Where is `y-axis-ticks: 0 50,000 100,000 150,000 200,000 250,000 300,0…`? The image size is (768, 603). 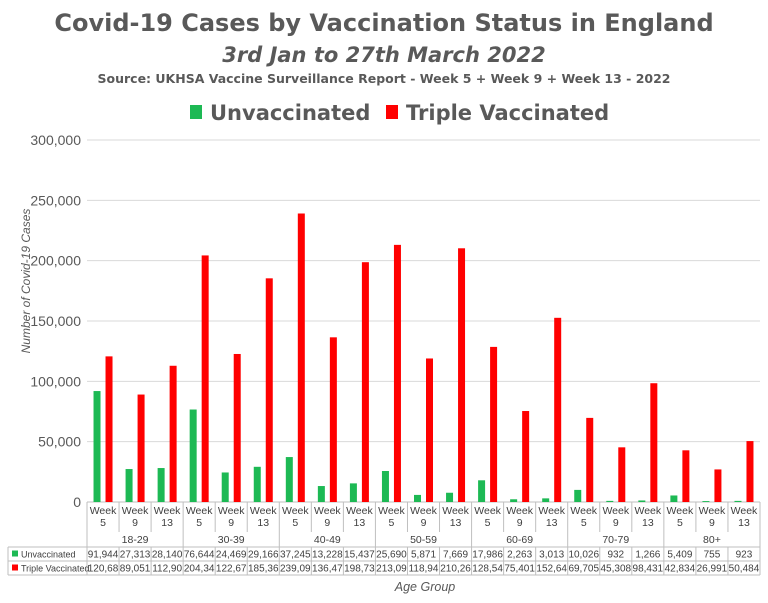 y-axis-ticks: 0 50,000 100,000 150,000 200,000 250,000 300,0… is located at coordinates (55, 321).